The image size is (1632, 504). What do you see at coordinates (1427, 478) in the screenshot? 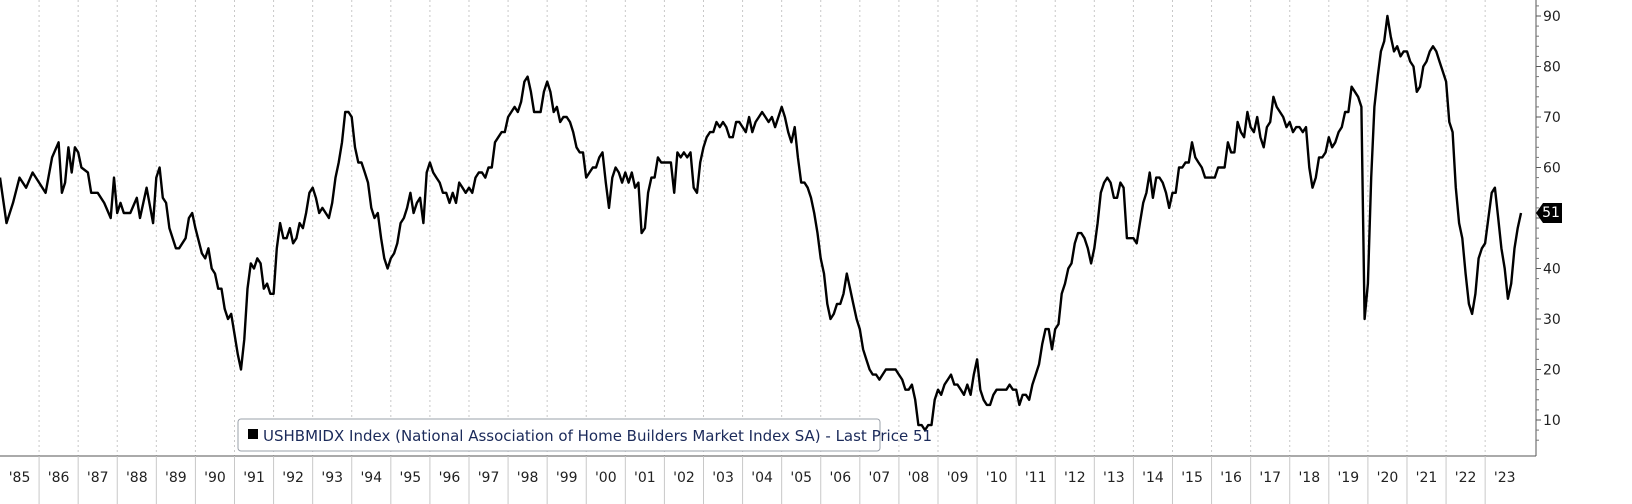
I see `x-tick-label: '21` at bounding box center [1427, 478].